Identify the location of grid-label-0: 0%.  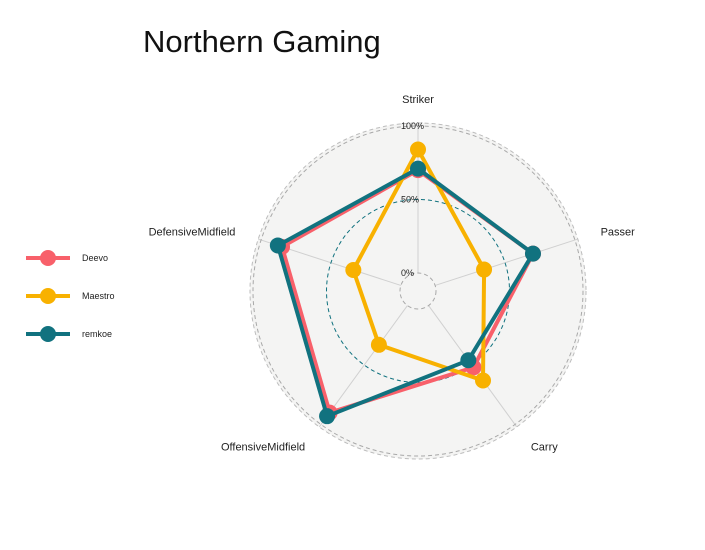
(407, 273).